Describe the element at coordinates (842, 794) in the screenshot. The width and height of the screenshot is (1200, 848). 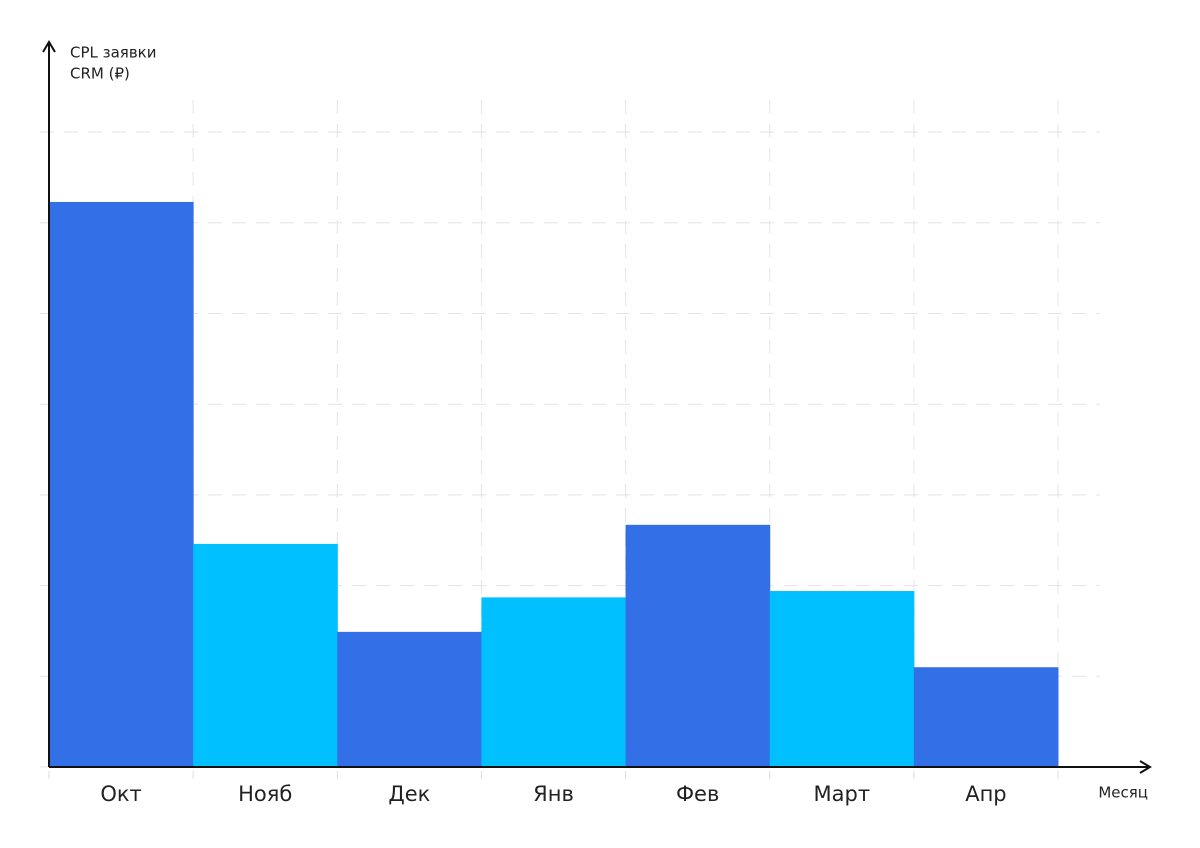
I see `x-tick-label: Март` at that location.